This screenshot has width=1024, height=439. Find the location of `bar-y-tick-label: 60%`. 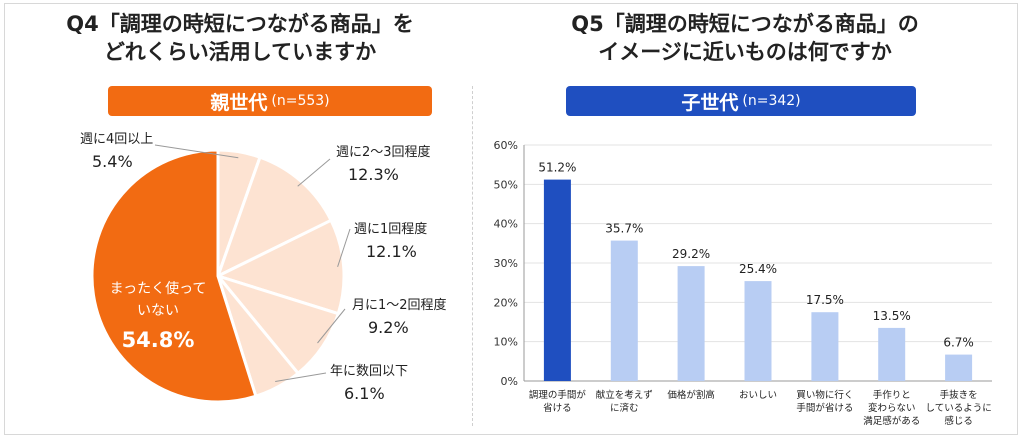

bar-y-tick-label: 60% is located at coordinates (506, 145).